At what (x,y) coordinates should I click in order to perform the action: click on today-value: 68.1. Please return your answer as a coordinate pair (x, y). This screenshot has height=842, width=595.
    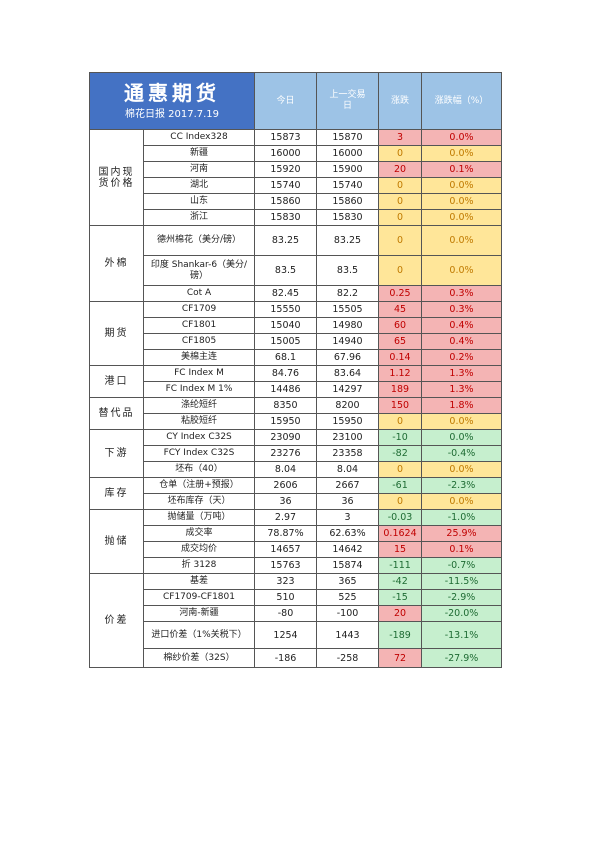
    Looking at the image, I should click on (285, 357).